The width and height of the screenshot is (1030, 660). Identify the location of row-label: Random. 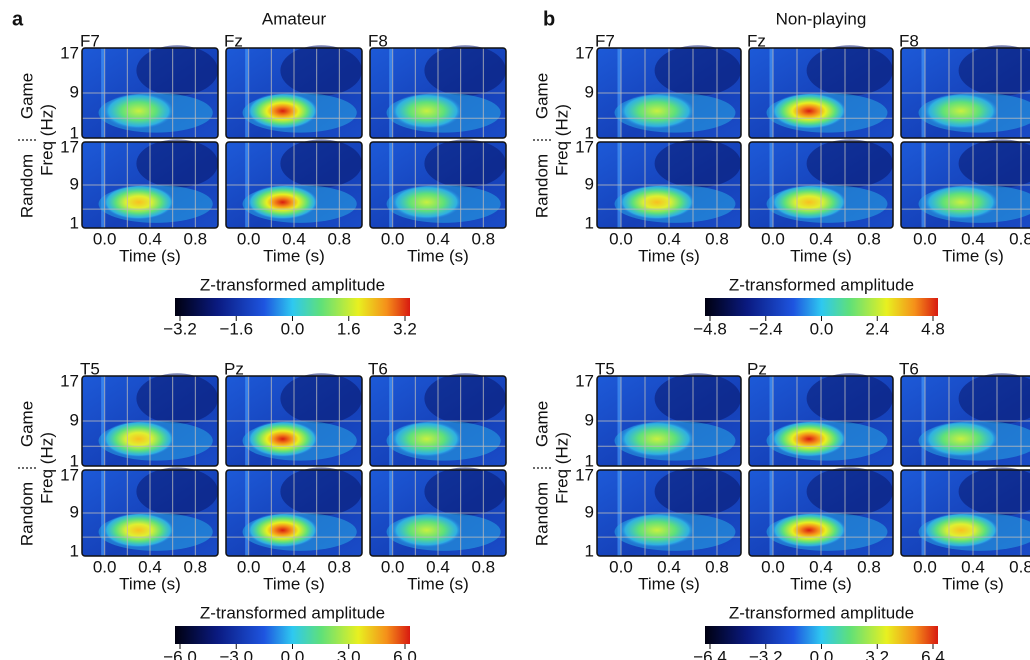
(541, 514).